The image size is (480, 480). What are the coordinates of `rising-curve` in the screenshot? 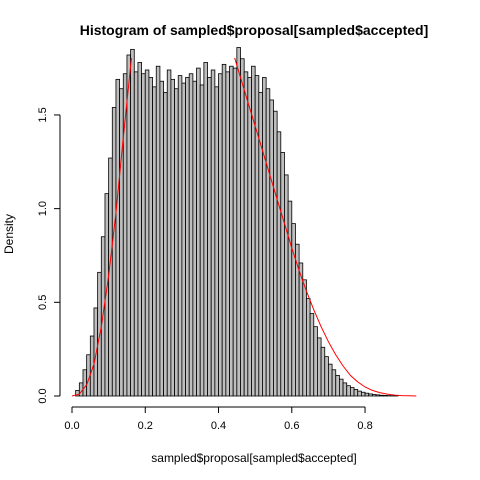 It's located at (101, 227).